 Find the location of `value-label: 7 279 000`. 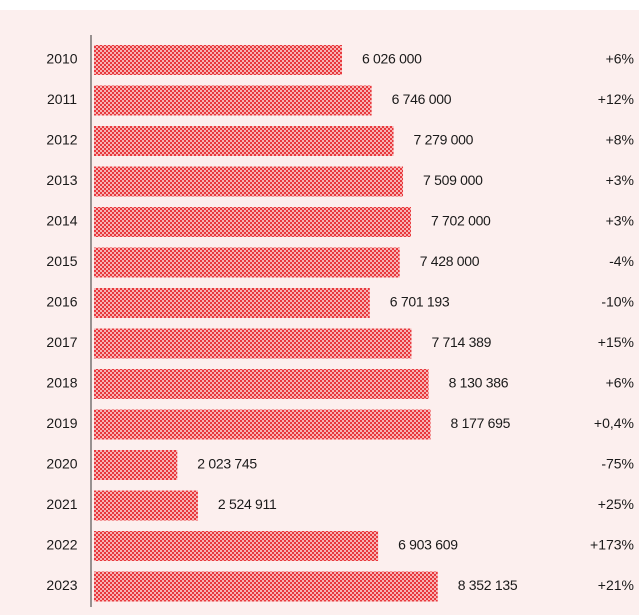

value-label: 7 279 000 is located at coordinates (444, 140).